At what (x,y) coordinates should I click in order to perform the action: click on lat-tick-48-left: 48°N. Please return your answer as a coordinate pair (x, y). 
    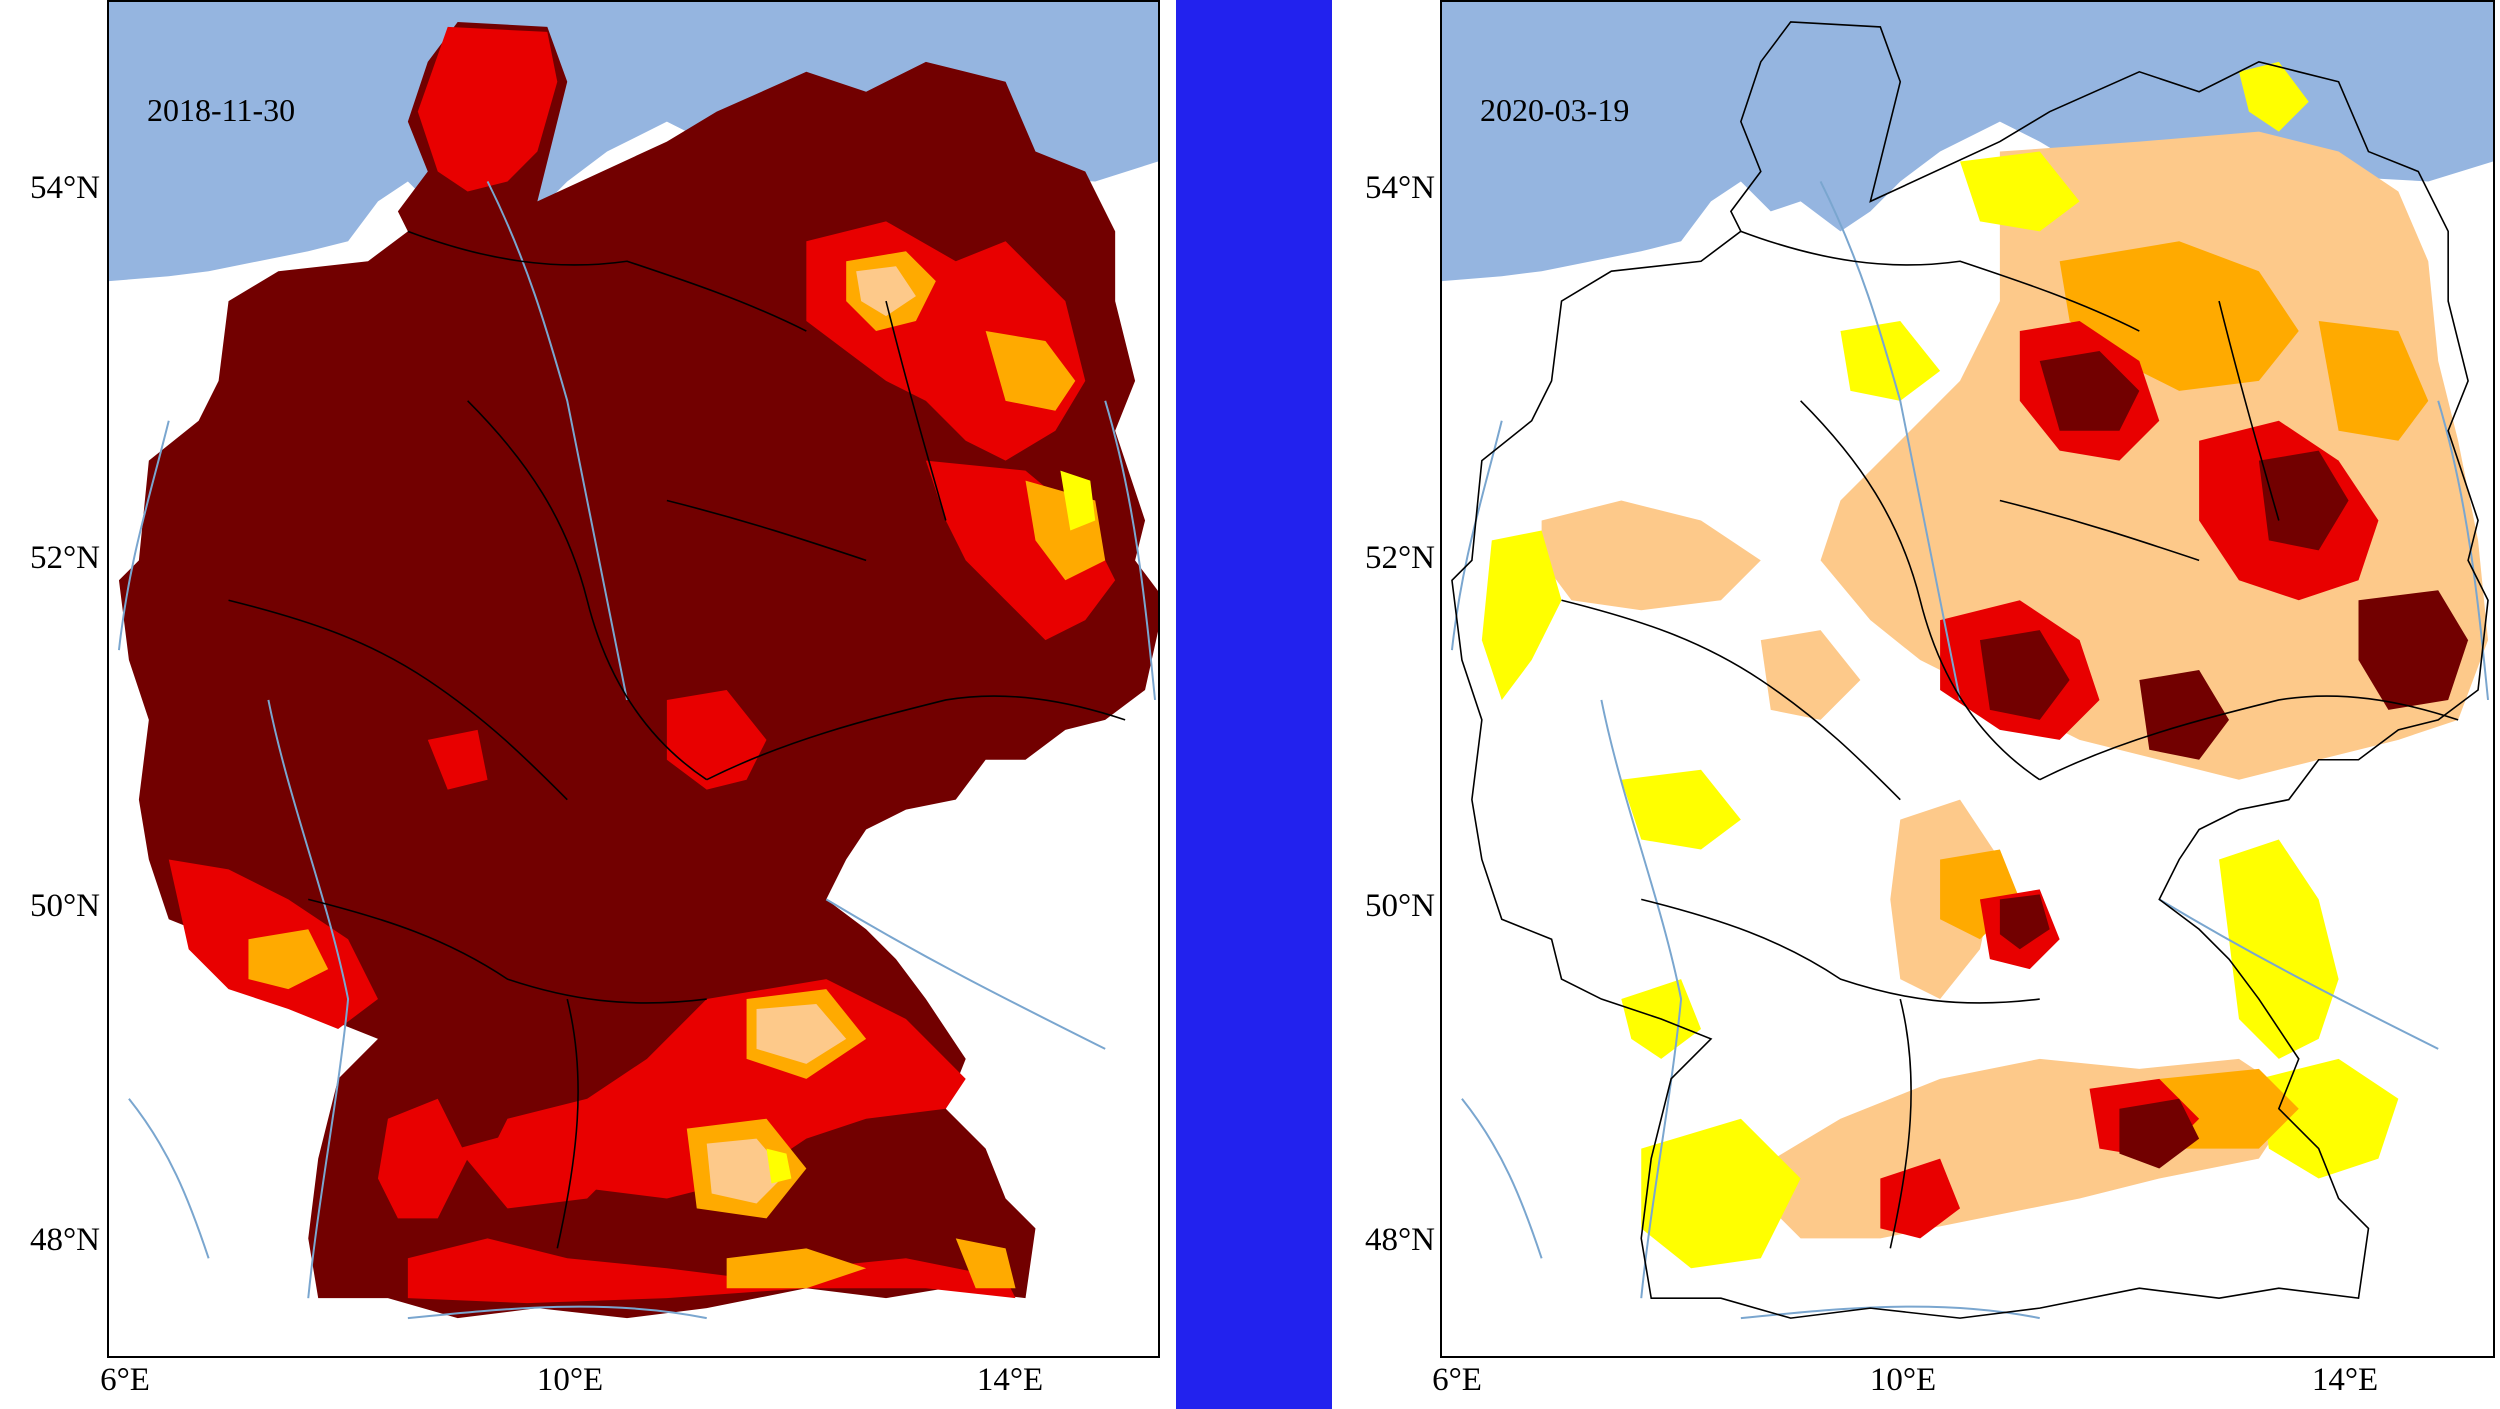
    Looking at the image, I should click on (64, 1240).